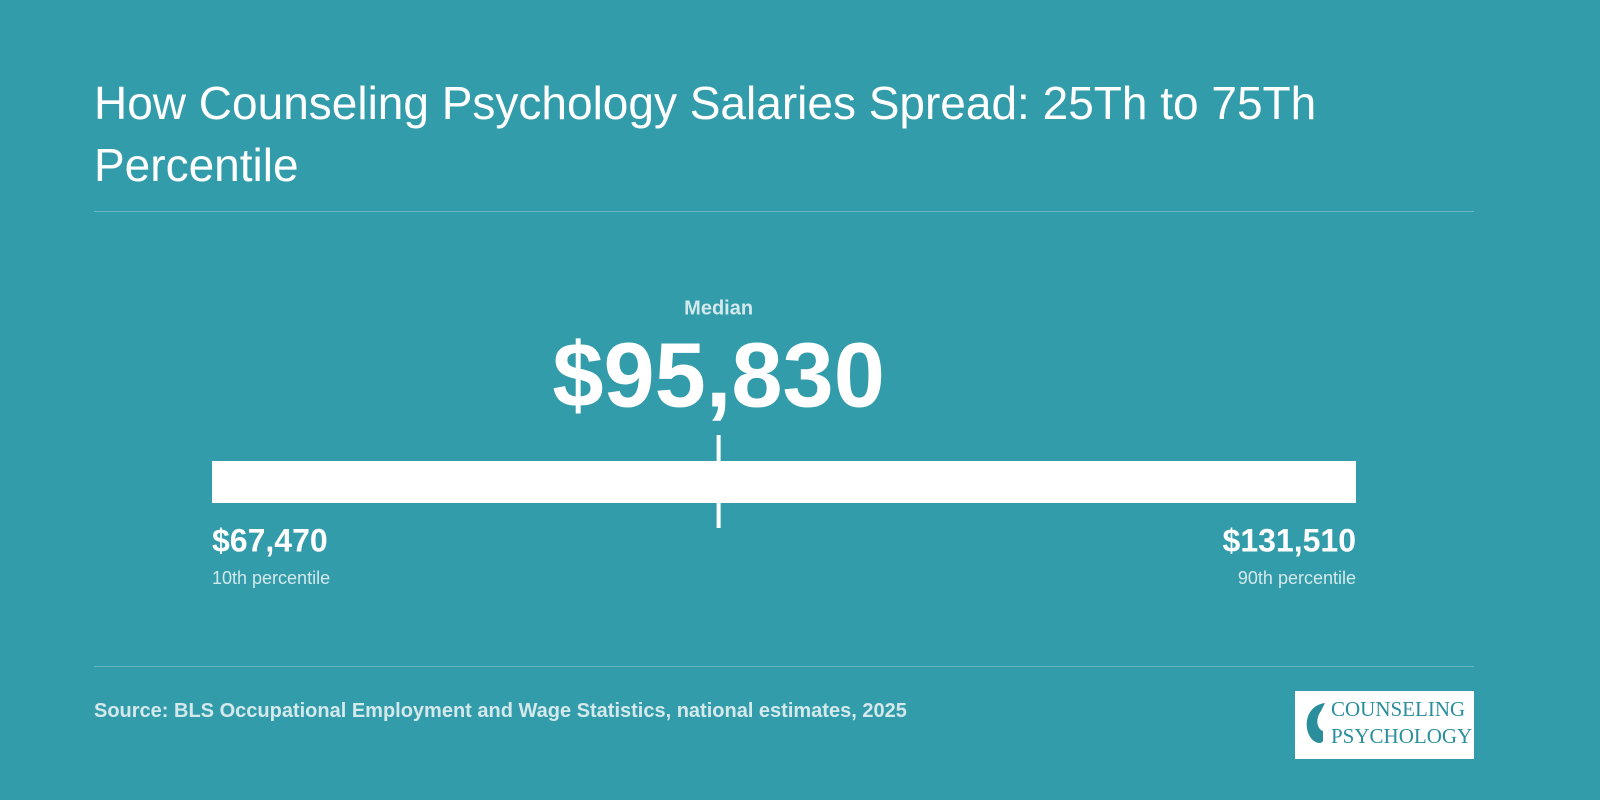 The height and width of the screenshot is (800, 1600). Describe the element at coordinates (1289, 540) in the screenshot. I see `high-value: $131,510` at that location.